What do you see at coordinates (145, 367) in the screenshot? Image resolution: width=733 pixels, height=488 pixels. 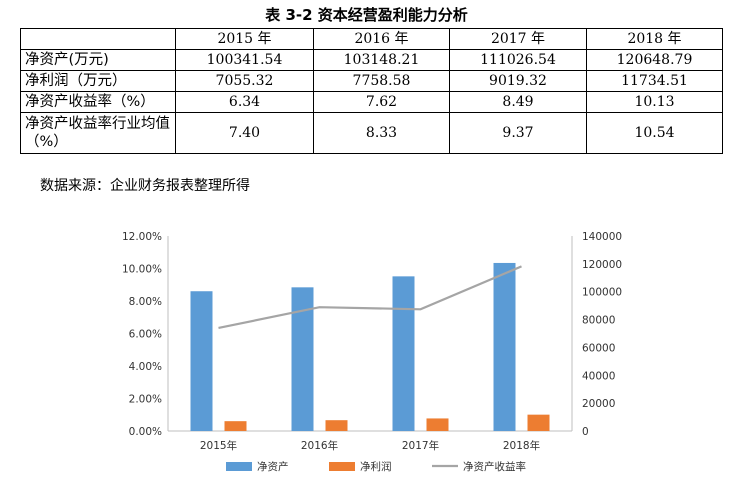 I see `y-left-tick-label: 4.00%` at bounding box center [145, 367].